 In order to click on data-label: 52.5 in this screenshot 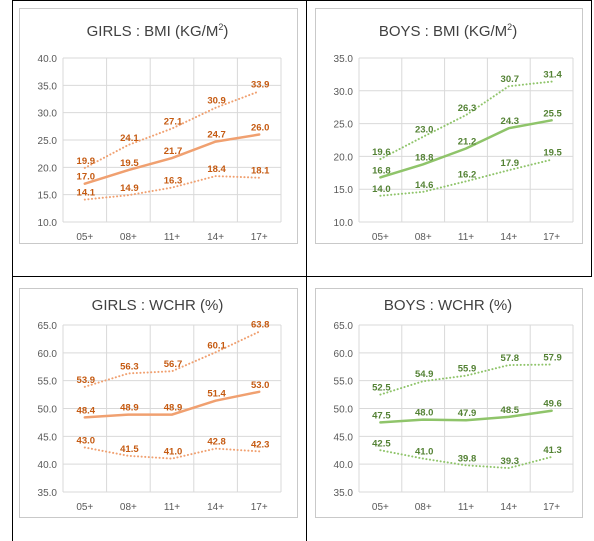, I will do `click(381, 388)`.